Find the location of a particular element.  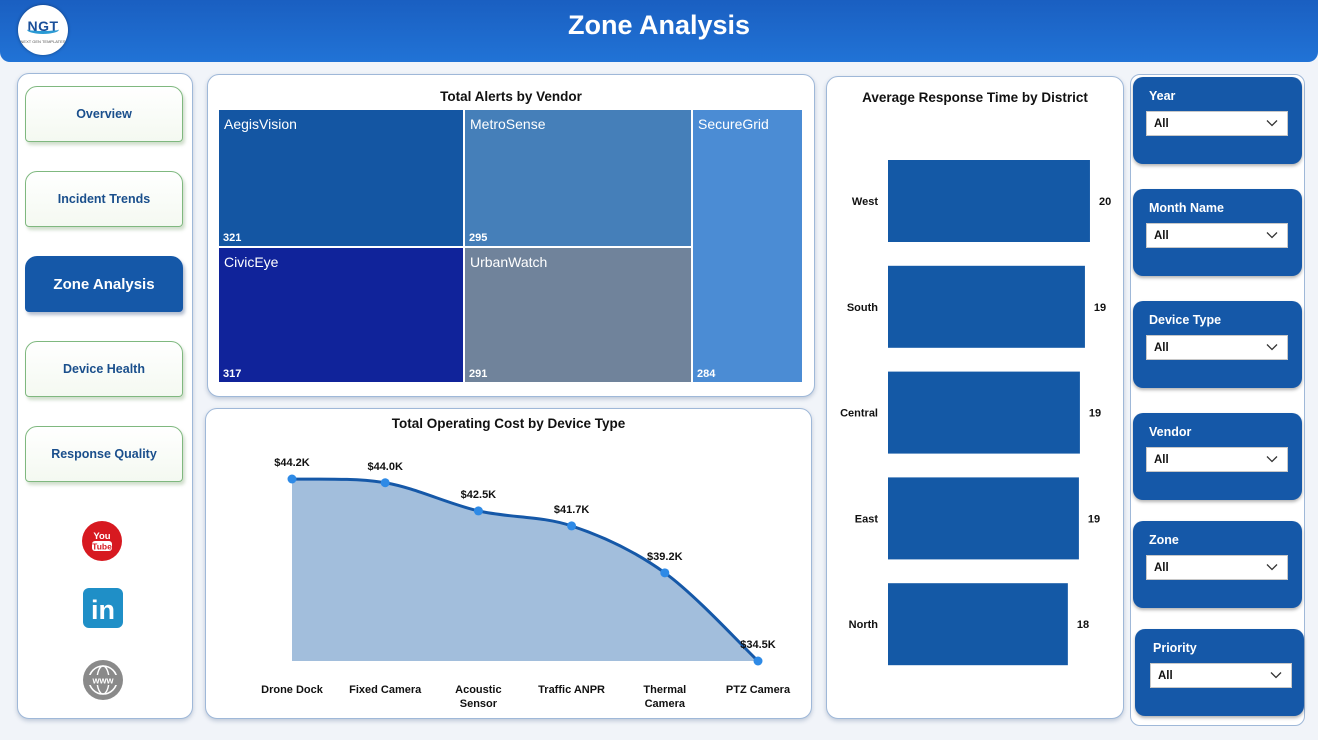

logo-subtext: NEXT GEN TEMPLATES is located at coordinates (43, 41).